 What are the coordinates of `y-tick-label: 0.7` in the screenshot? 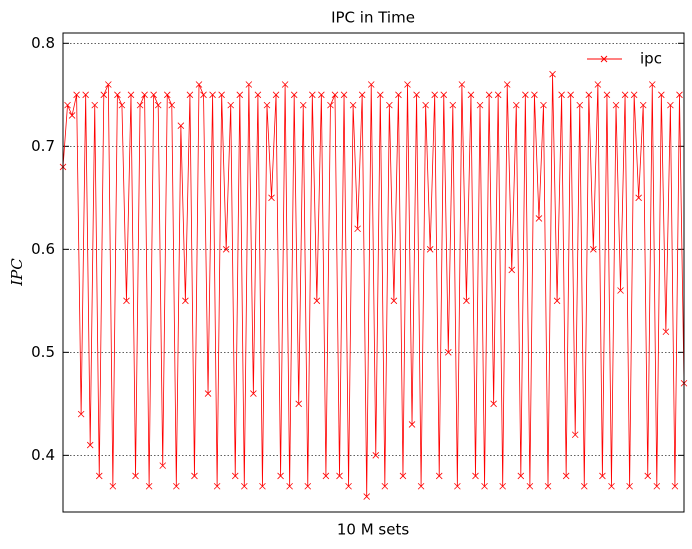 It's located at (43, 146).